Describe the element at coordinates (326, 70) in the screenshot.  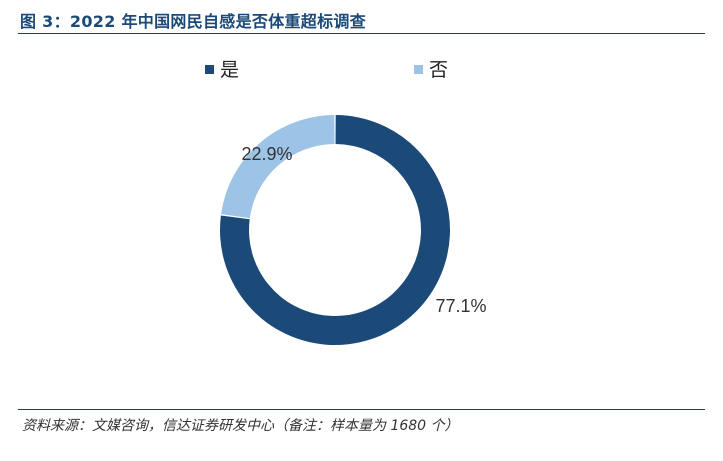
I see `chart-legend: 是否` at that location.